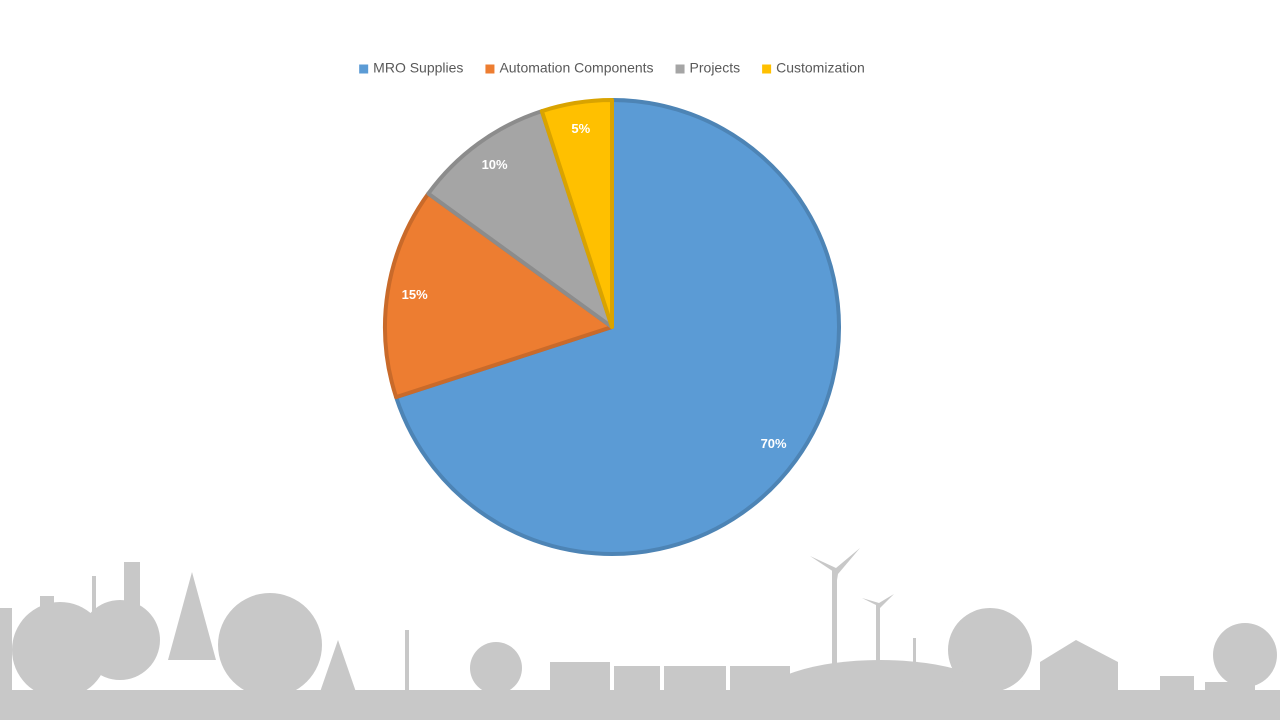  I want to click on building, so click(6, 650).